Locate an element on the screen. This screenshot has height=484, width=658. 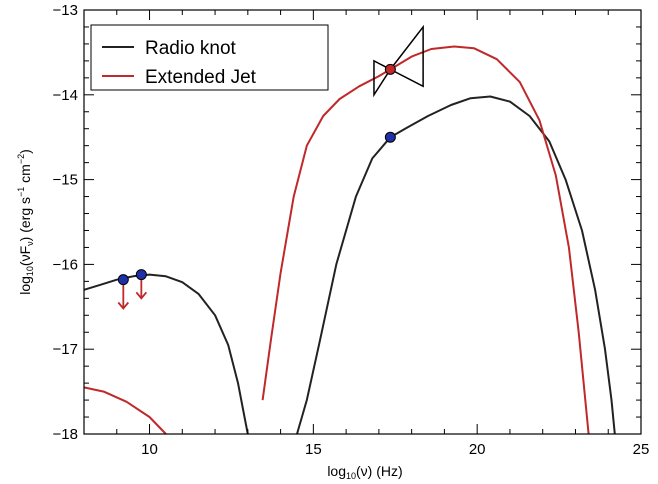
y-tick-label: −14 is located at coordinates (65, 95).